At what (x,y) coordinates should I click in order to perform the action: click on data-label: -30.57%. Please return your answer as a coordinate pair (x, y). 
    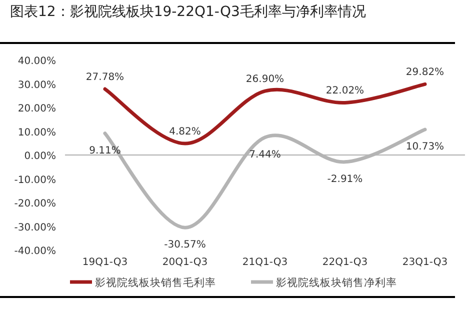
    Looking at the image, I should click on (185, 245).